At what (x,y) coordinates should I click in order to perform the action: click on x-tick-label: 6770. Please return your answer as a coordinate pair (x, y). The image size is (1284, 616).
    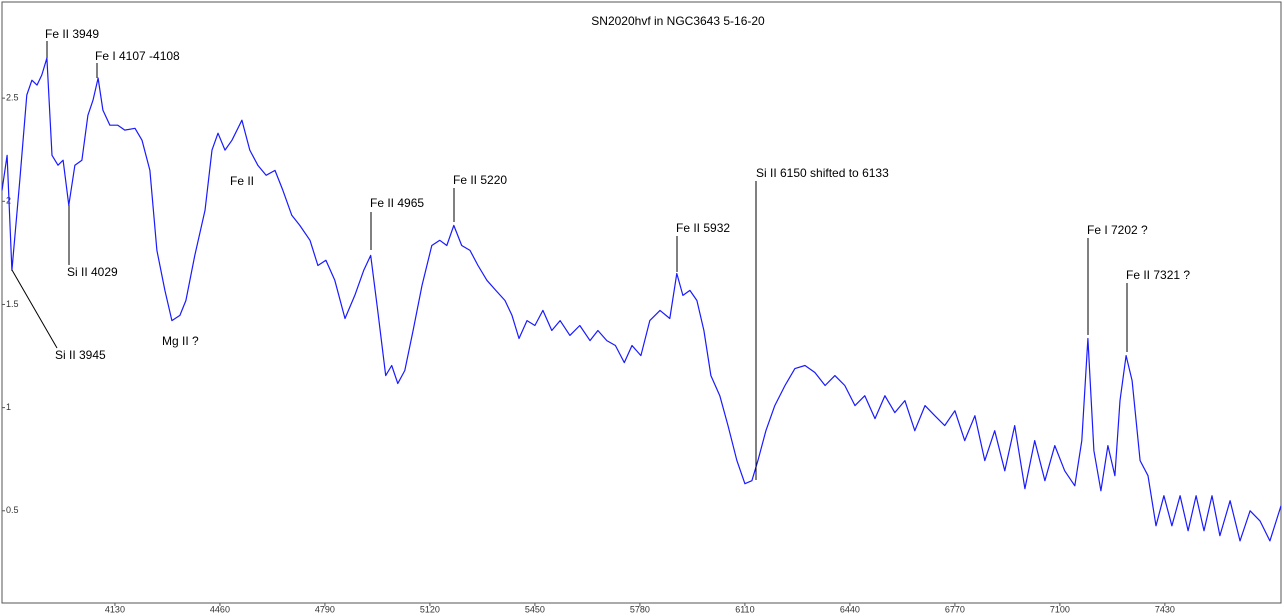
    Looking at the image, I should click on (955, 609).